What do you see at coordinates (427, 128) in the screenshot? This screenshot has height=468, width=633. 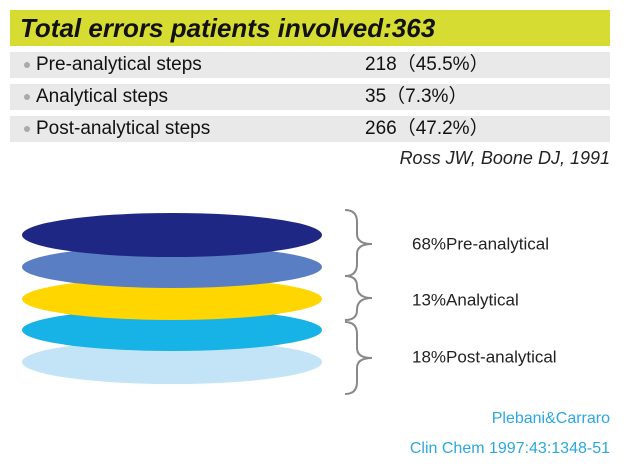 I see `row-value: 266（47.2%）` at bounding box center [427, 128].